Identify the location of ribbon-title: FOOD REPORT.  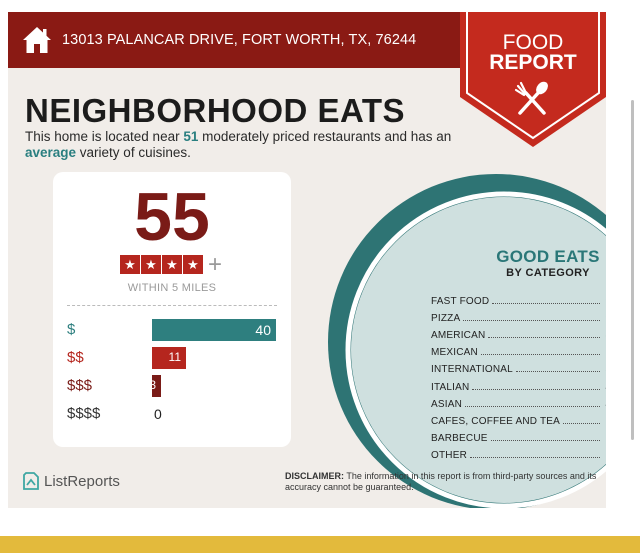
(533, 52).